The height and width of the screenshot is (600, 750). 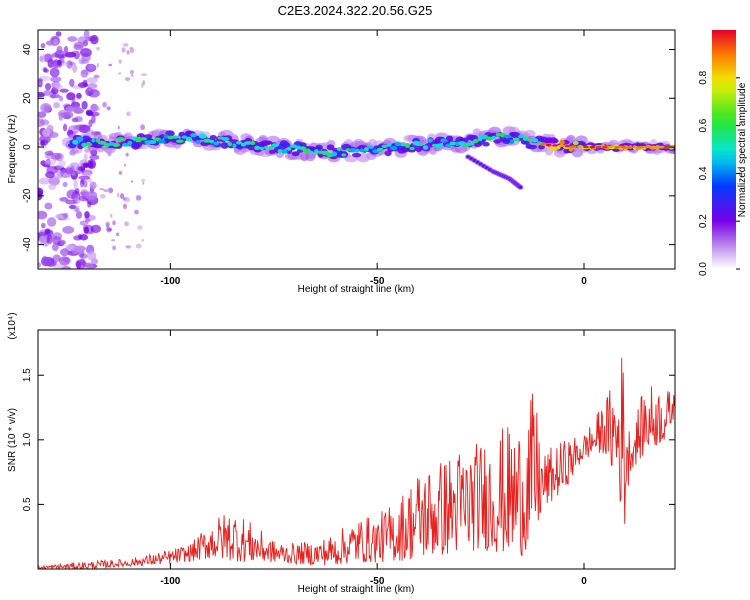 I want to click on y-tick-label: 40, so click(x=27, y=50).